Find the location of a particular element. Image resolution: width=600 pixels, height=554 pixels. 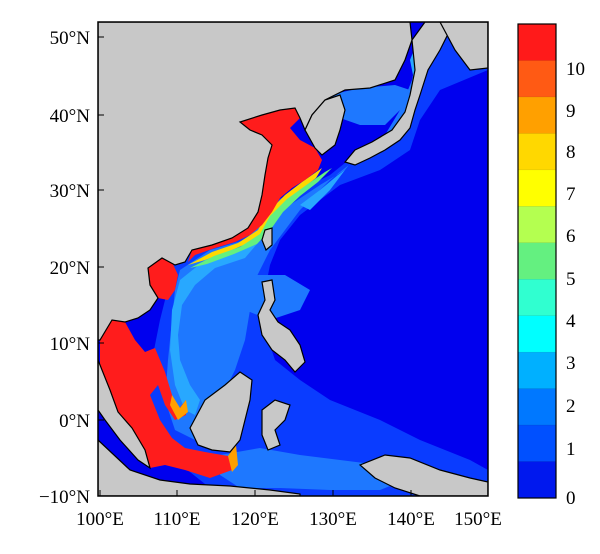

lat-label-0: 0°N is located at coordinates (74, 421).